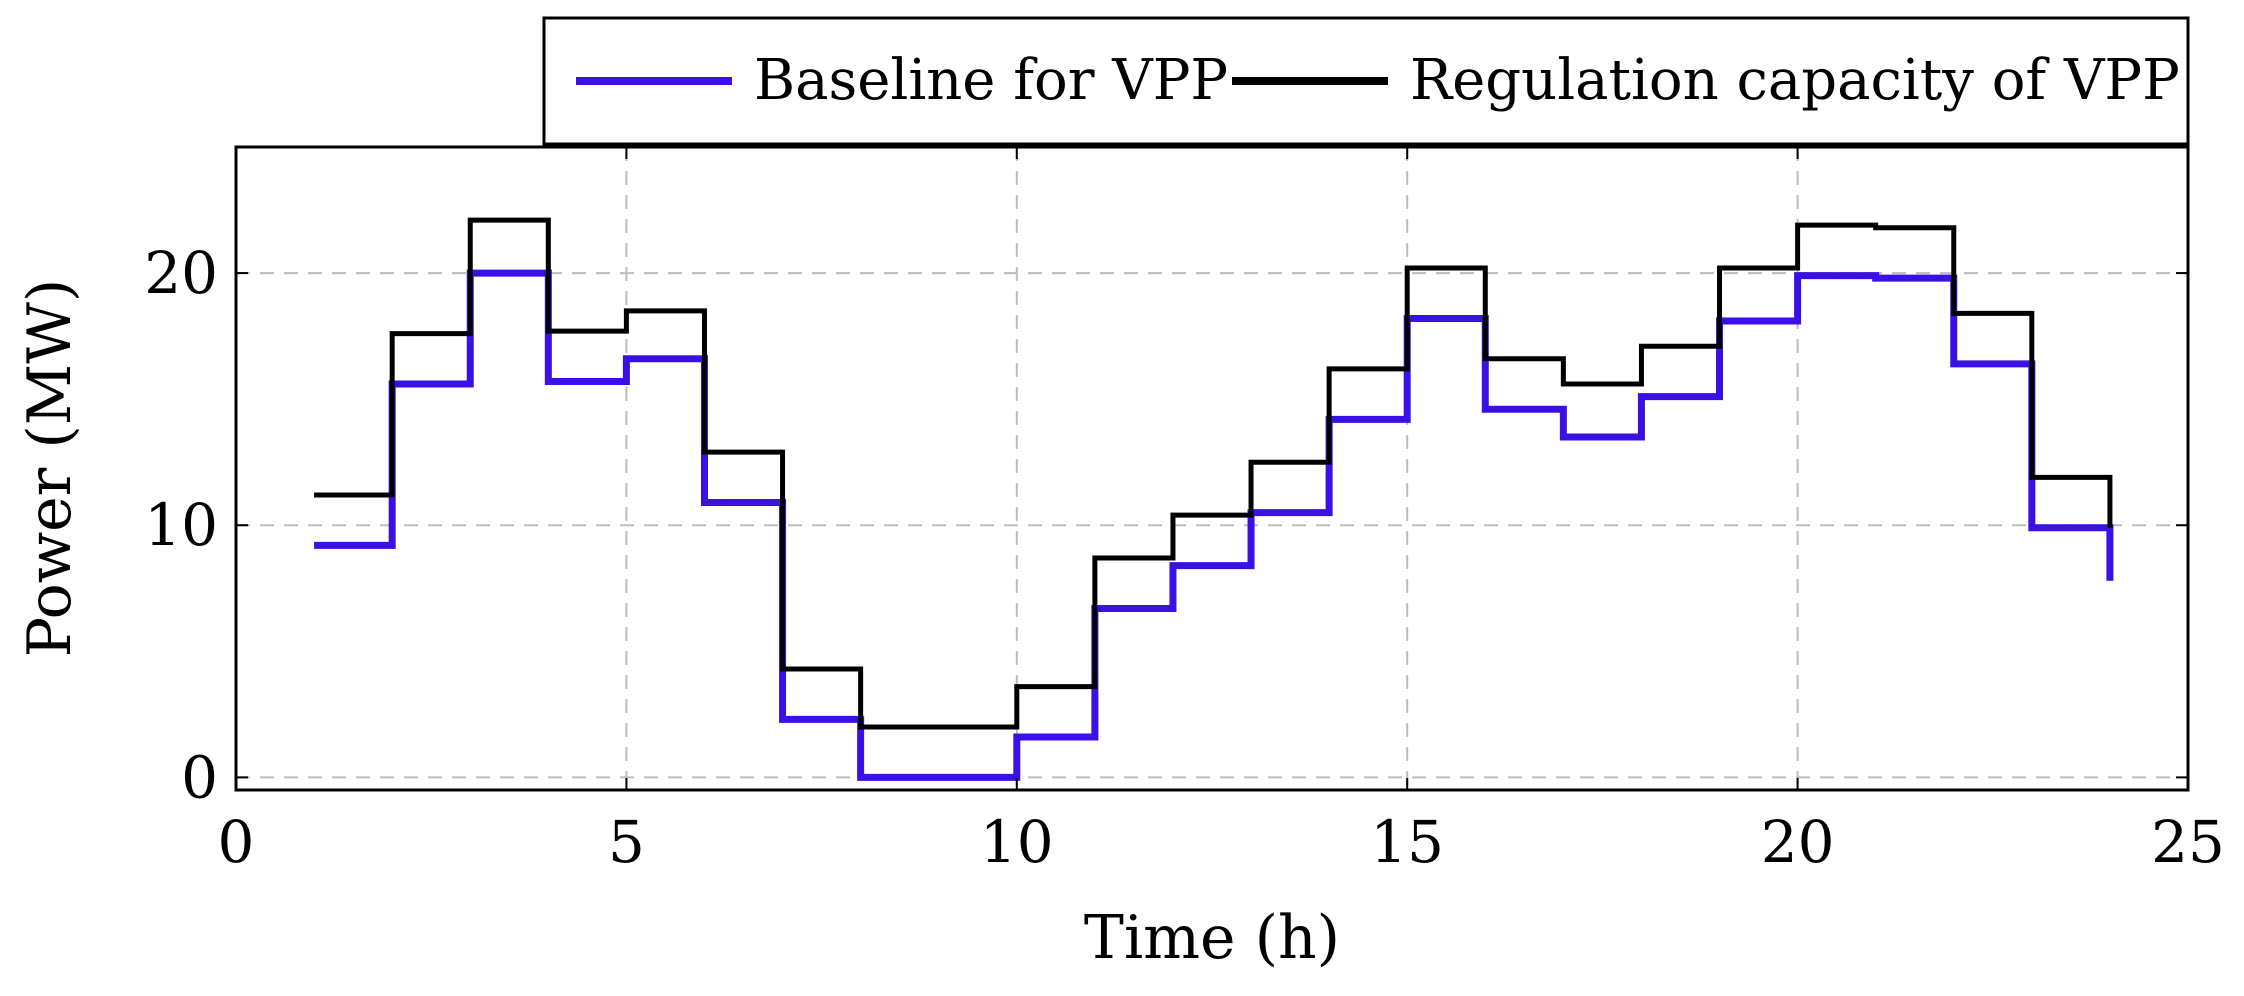 The width and height of the screenshot is (2244, 996). What do you see at coordinates (1795, 80) in the screenshot?
I see `legend-label-regulation: Regulation capacity of VPP` at bounding box center [1795, 80].